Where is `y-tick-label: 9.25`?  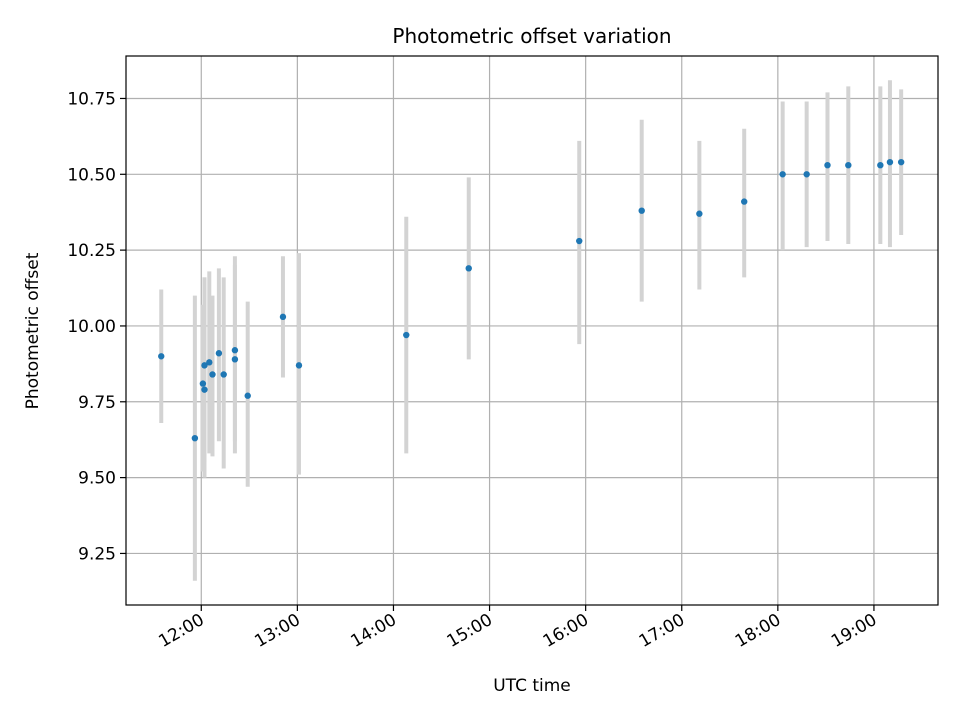
y-tick-label: 9.25 is located at coordinates (97, 554).